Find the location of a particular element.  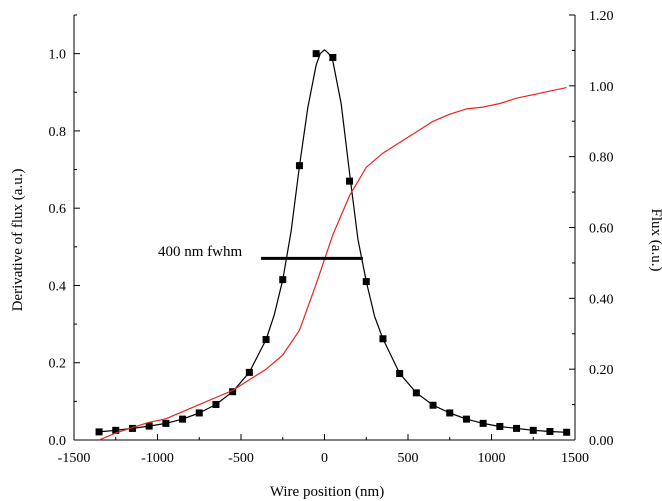

x-tick-label: 0 is located at coordinates (324, 458).